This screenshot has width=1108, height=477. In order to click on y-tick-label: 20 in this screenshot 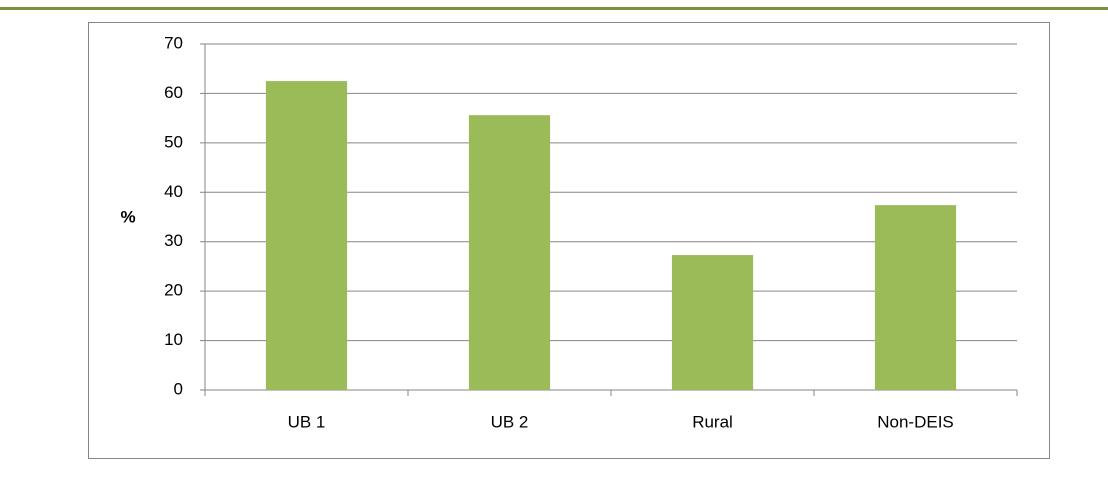, I will do `click(173, 290)`.